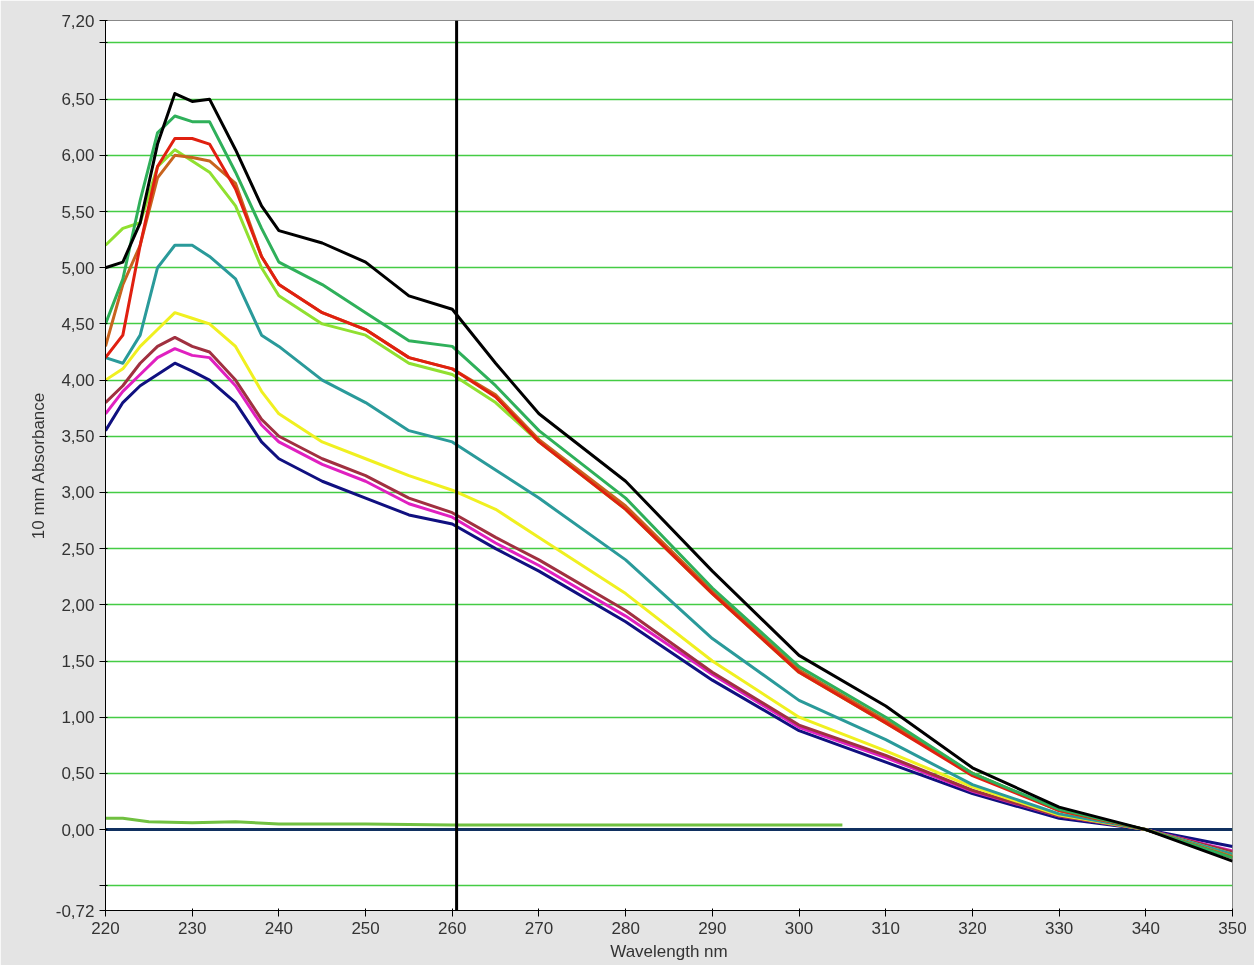 The width and height of the screenshot is (1254, 965). Describe the element at coordinates (78, 437) in the screenshot. I see `y-tick-label: 3,50` at that location.